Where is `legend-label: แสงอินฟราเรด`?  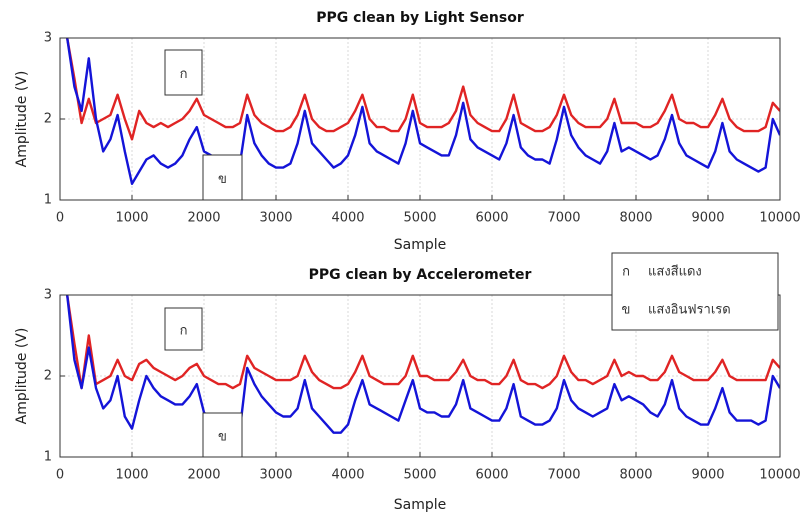
legend-label: แสงอินฟราเรด is located at coordinates (689, 310).